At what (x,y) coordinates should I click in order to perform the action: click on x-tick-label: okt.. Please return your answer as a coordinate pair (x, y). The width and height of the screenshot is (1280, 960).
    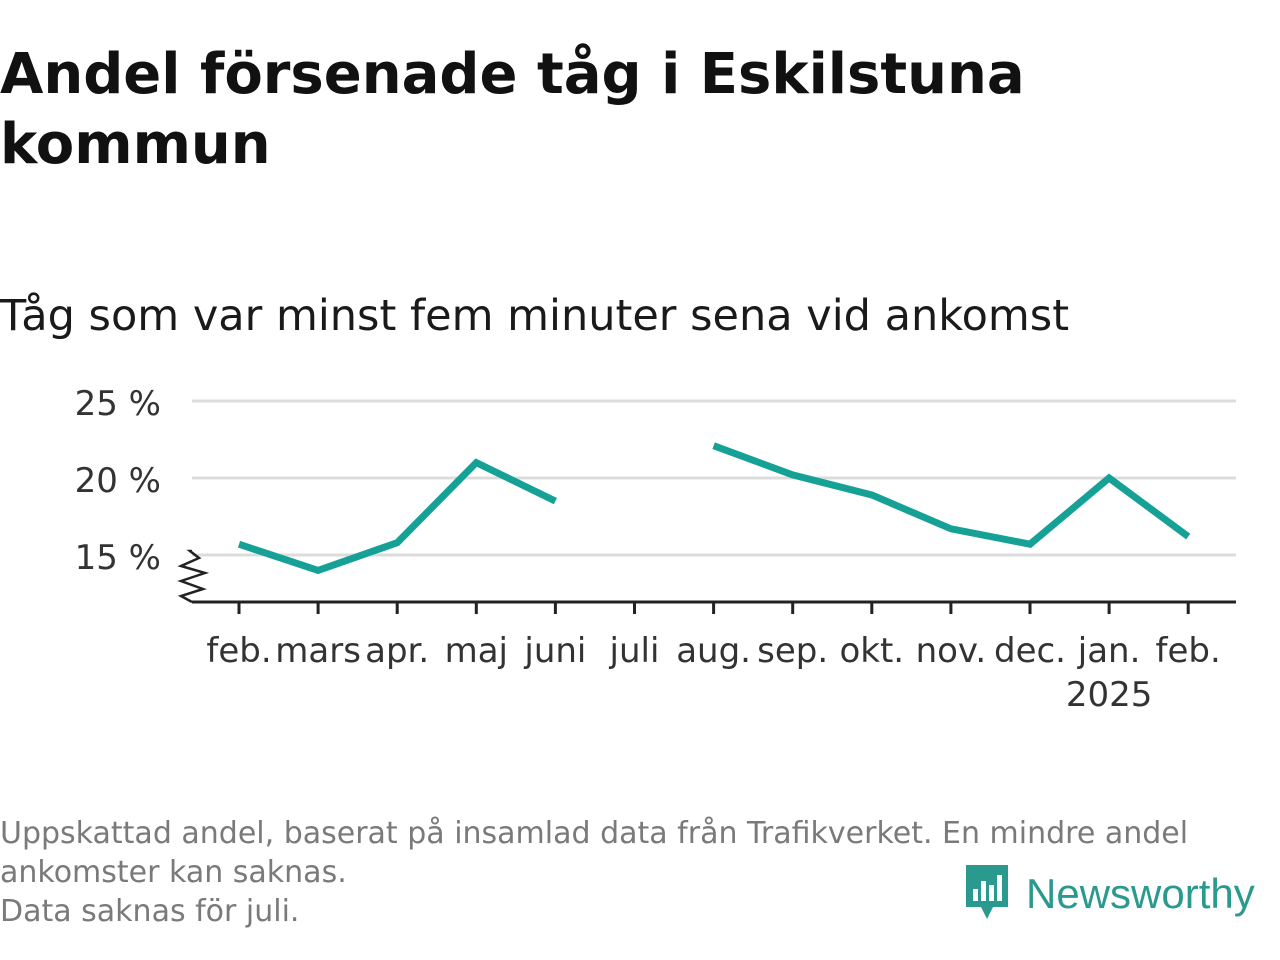
    Looking at the image, I should click on (871, 651).